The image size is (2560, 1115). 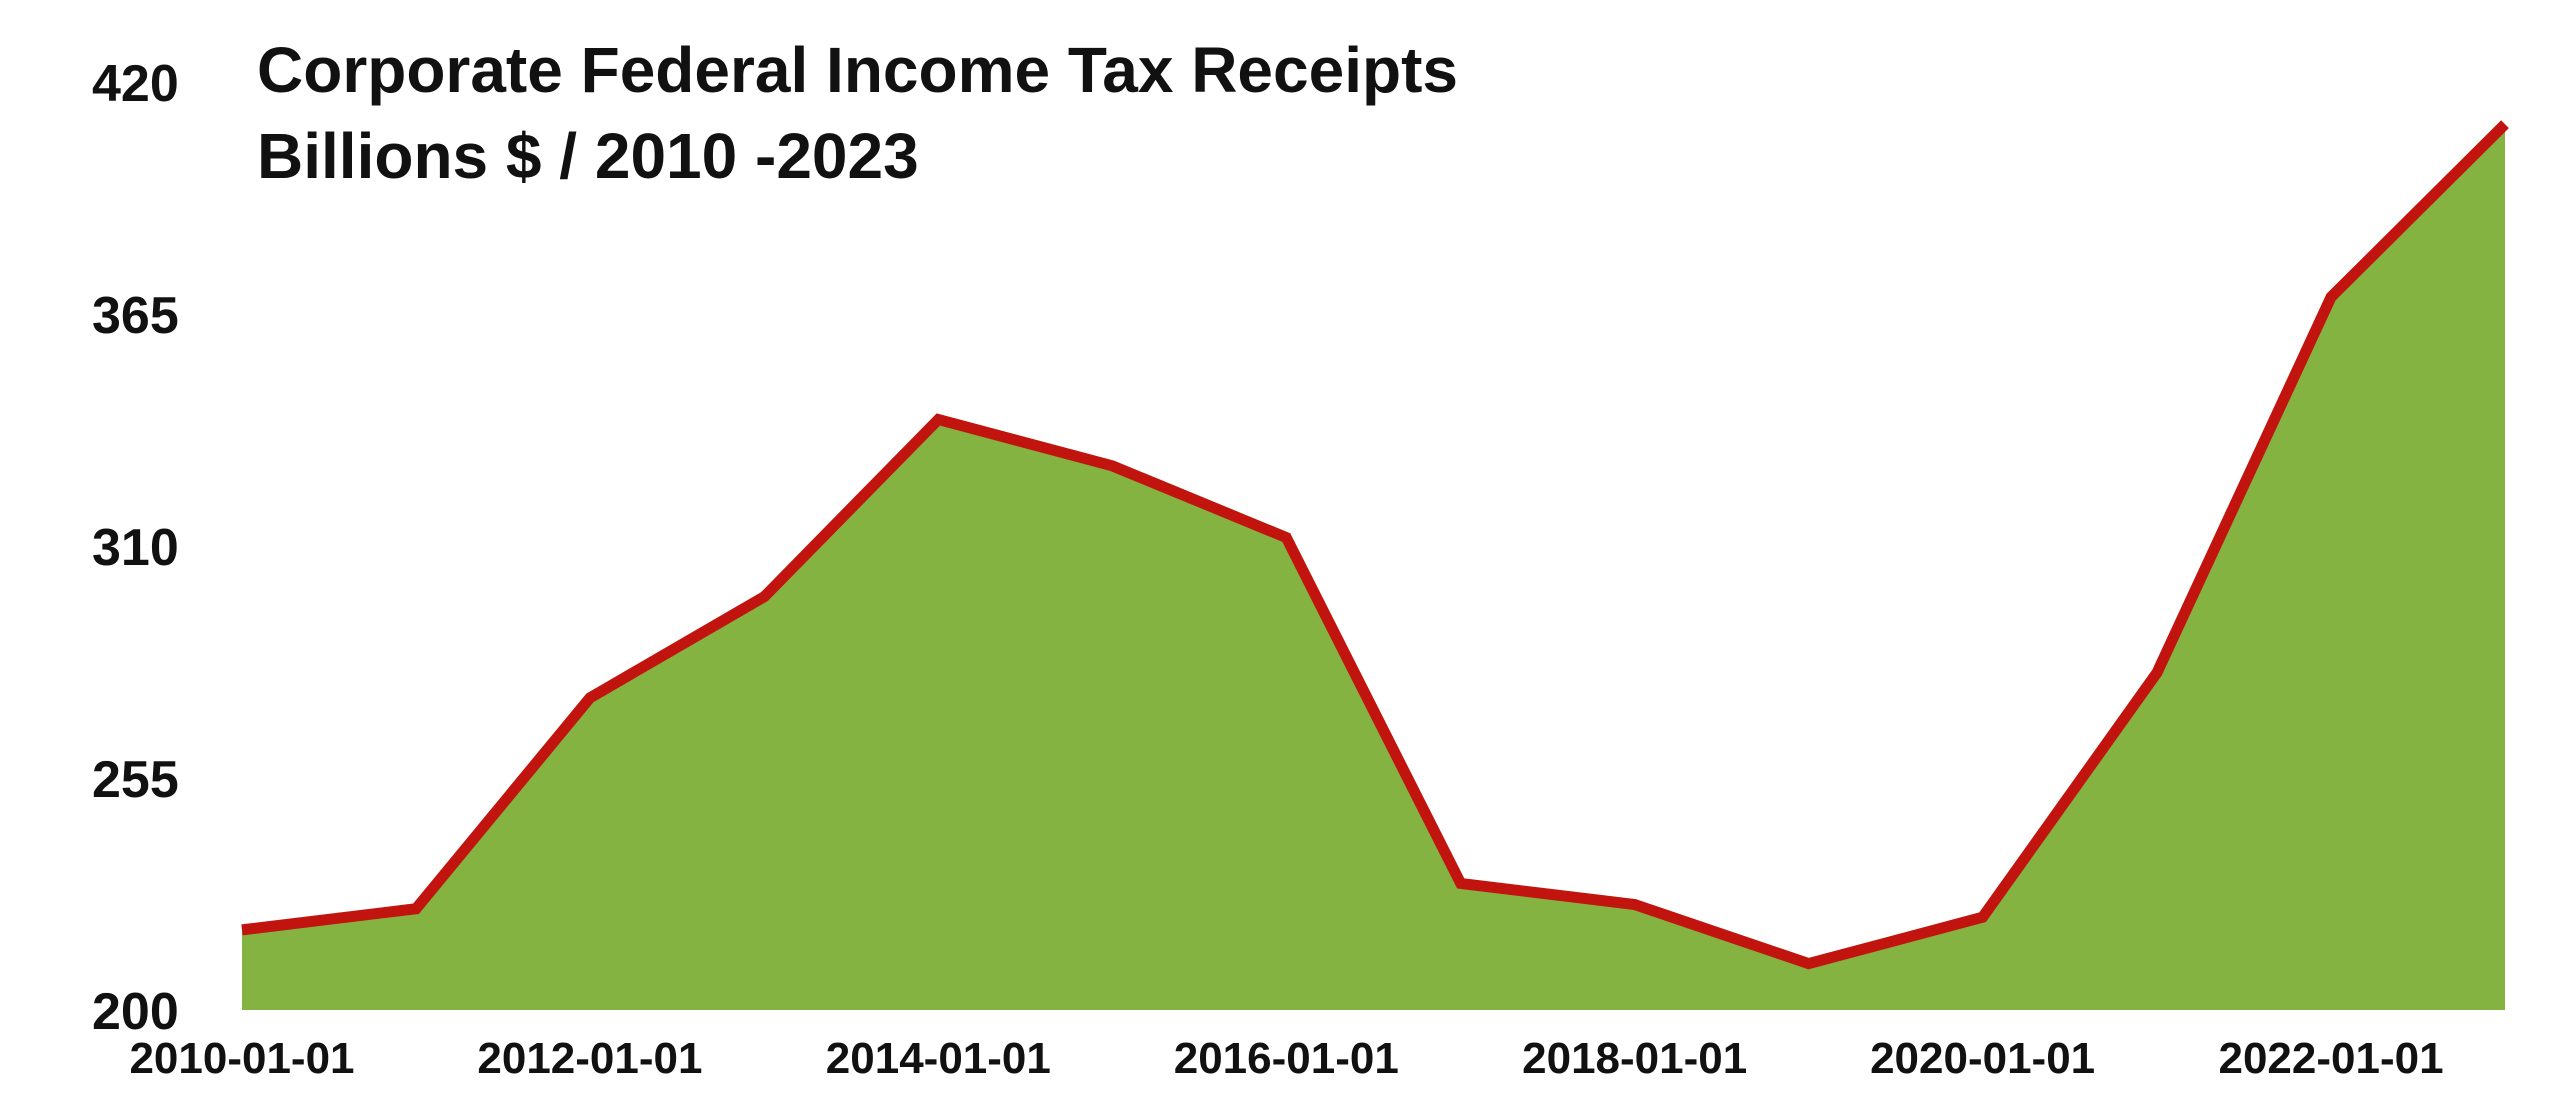 I want to click on y-tick-label: 420, so click(x=135, y=84).